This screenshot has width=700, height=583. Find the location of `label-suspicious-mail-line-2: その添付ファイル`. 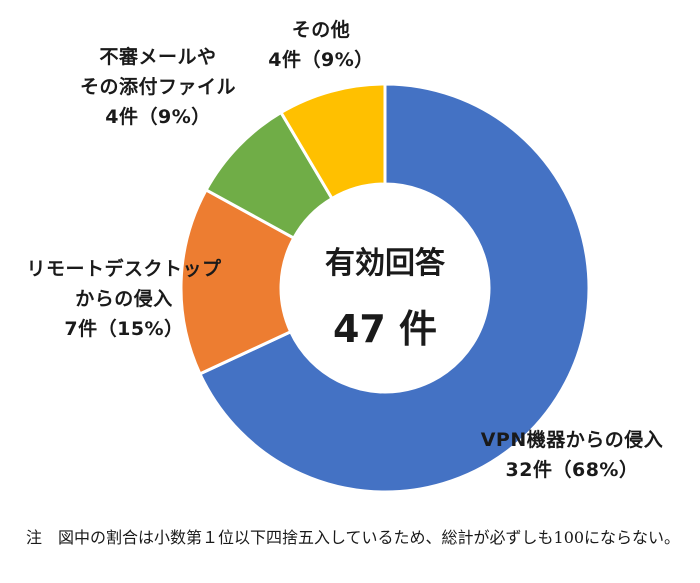

label-suspicious-mail-line-2: その添付ファイル is located at coordinates (157, 87).